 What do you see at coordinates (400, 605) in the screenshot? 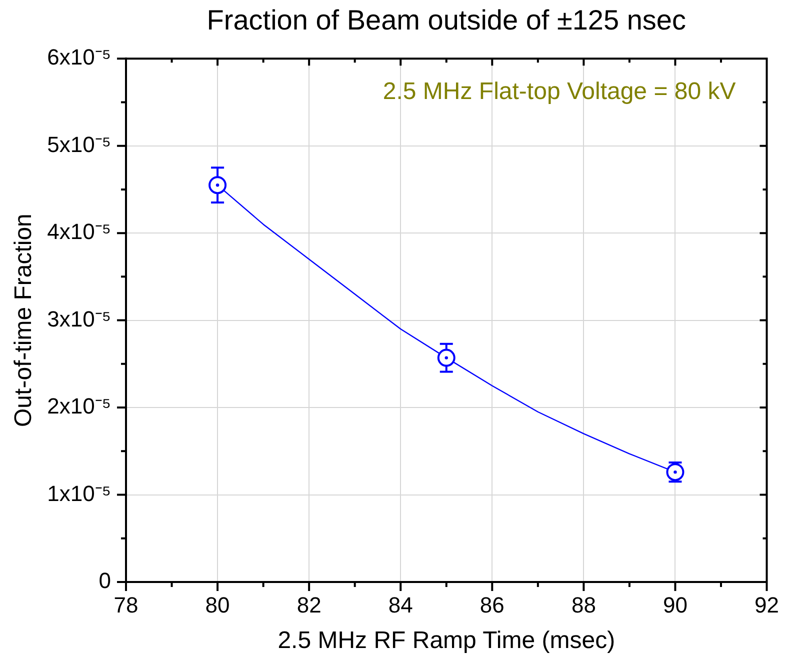
I see `x-tick-label: 84` at bounding box center [400, 605].